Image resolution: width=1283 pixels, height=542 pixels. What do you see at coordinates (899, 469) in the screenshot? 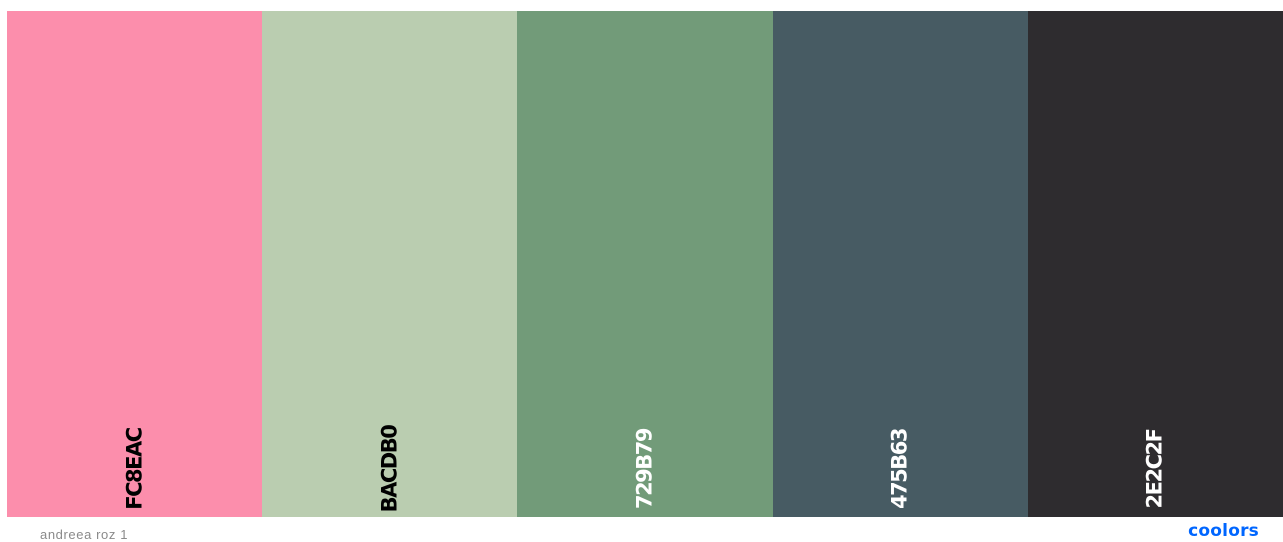
I see `swatch-code: 475B63` at bounding box center [899, 469].